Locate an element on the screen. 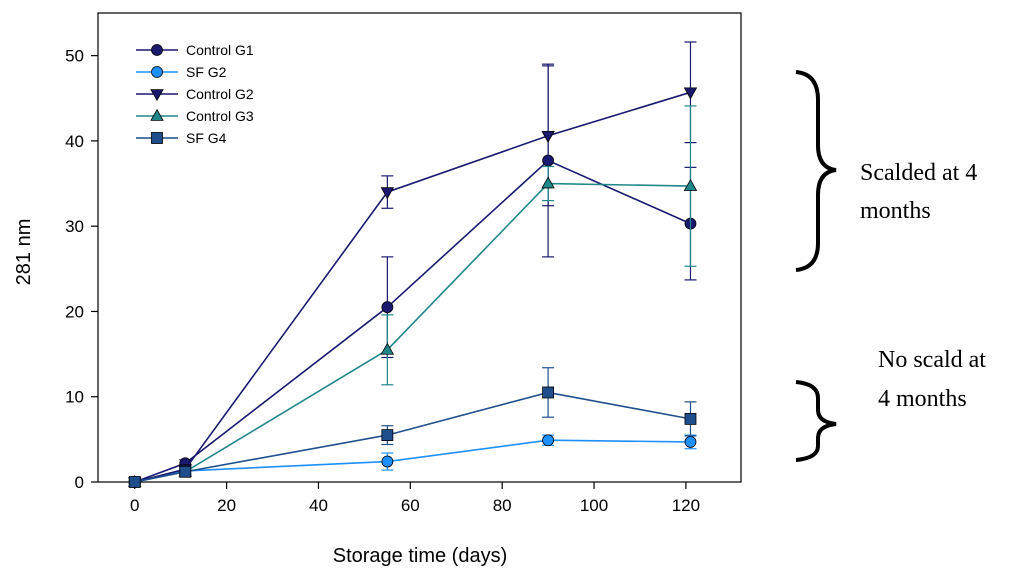  x-axis: 0 20 40 60 80 100 120 is located at coordinates (415, 498).